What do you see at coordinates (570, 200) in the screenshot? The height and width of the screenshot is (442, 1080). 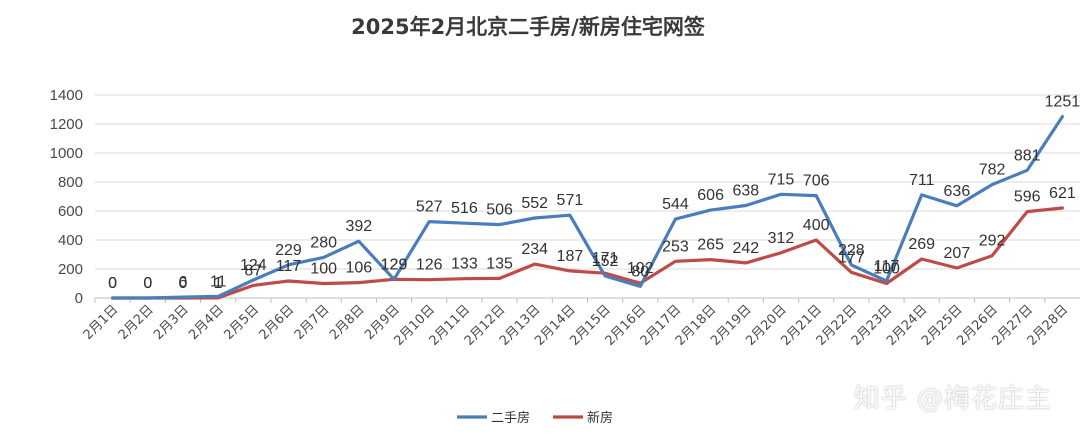 I see `data-label: 571` at bounding box center [570, 200].